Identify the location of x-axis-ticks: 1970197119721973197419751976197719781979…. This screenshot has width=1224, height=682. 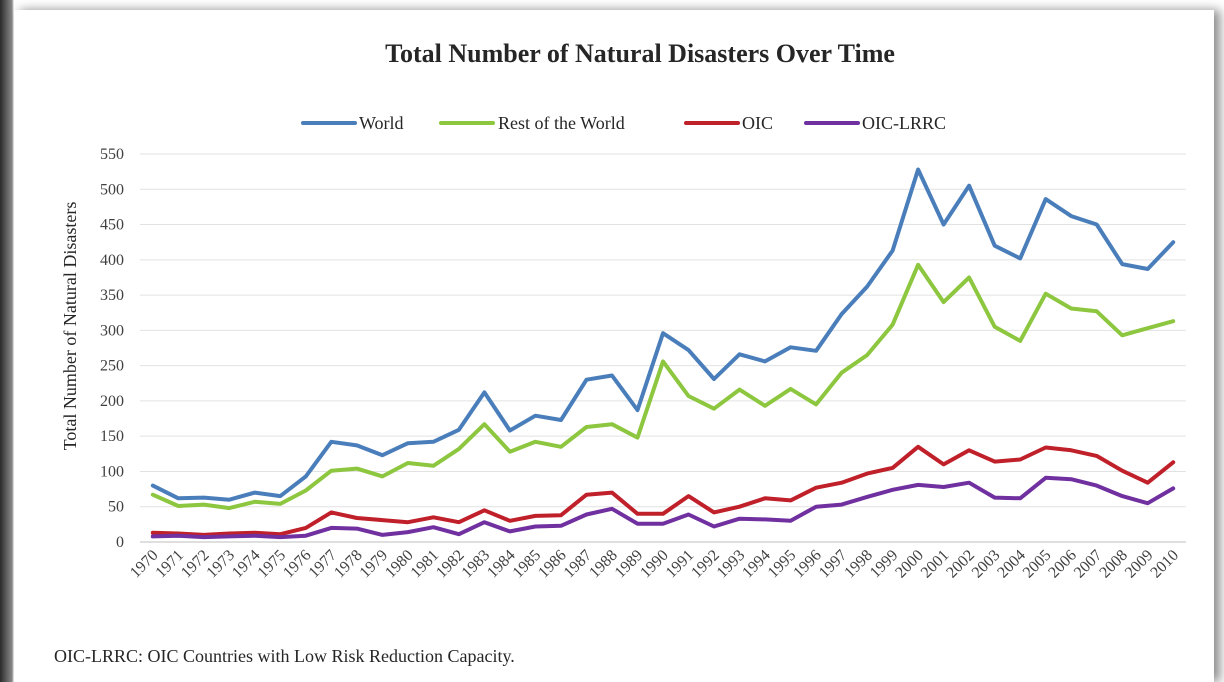
(654, 564).